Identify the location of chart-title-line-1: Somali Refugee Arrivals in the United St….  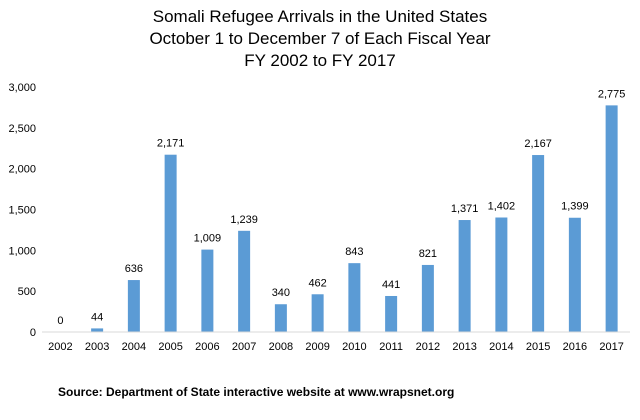
(320, 16).